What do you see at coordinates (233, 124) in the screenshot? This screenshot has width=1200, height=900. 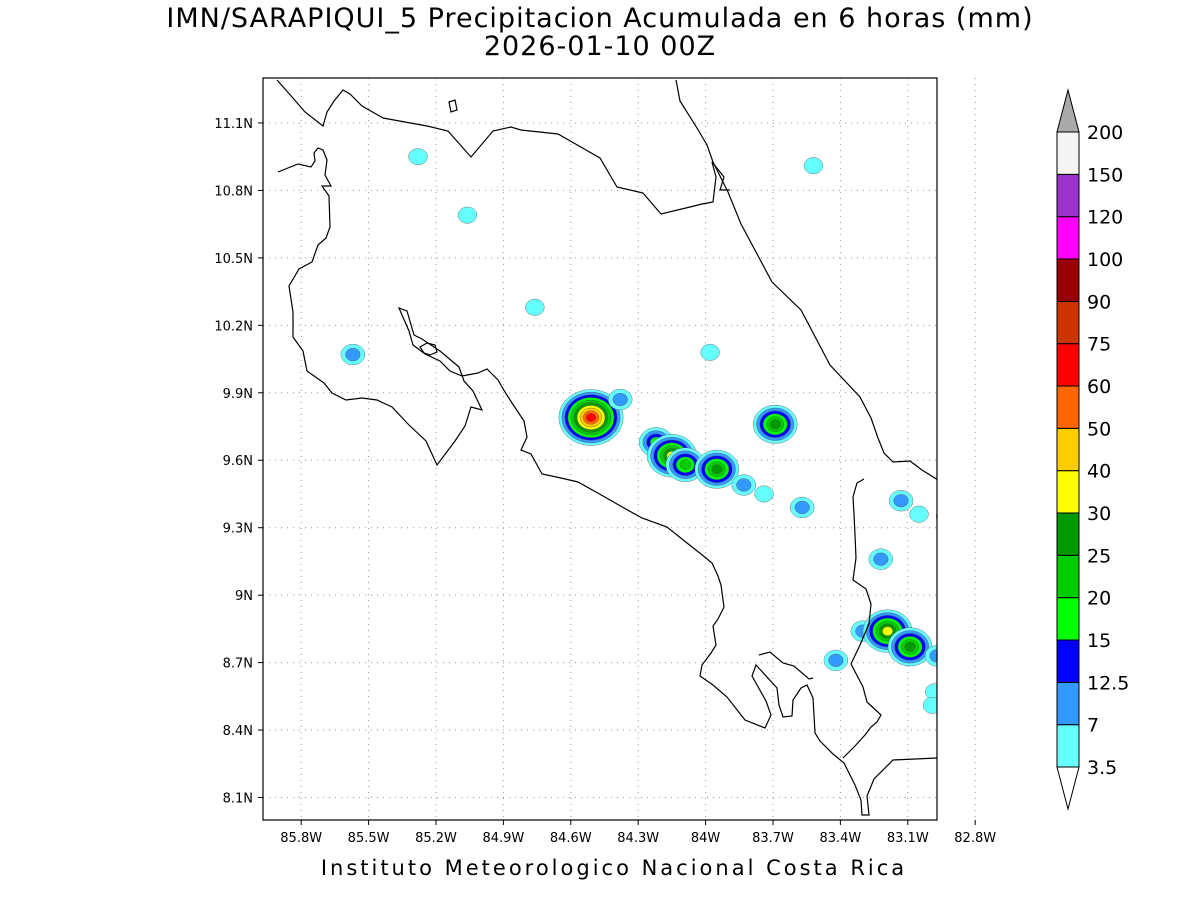 I see `lat-tick-label: 11.1N` at bounding box center [233, 124].